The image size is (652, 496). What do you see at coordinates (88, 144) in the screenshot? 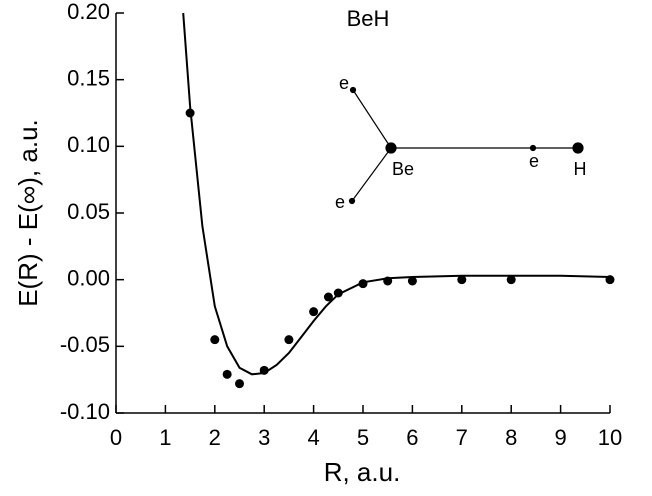
I see `y-tick-label: 0.10` at bounding box center [88, 144].